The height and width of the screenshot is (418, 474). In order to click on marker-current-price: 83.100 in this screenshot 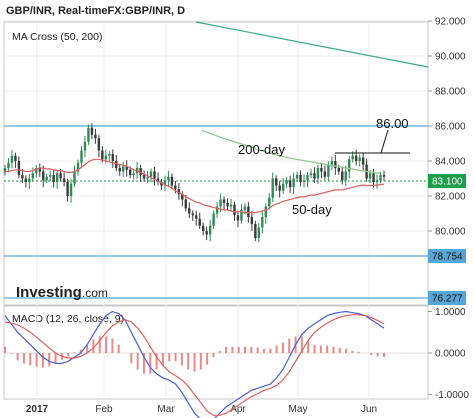, I will do `click(447, 181)`.